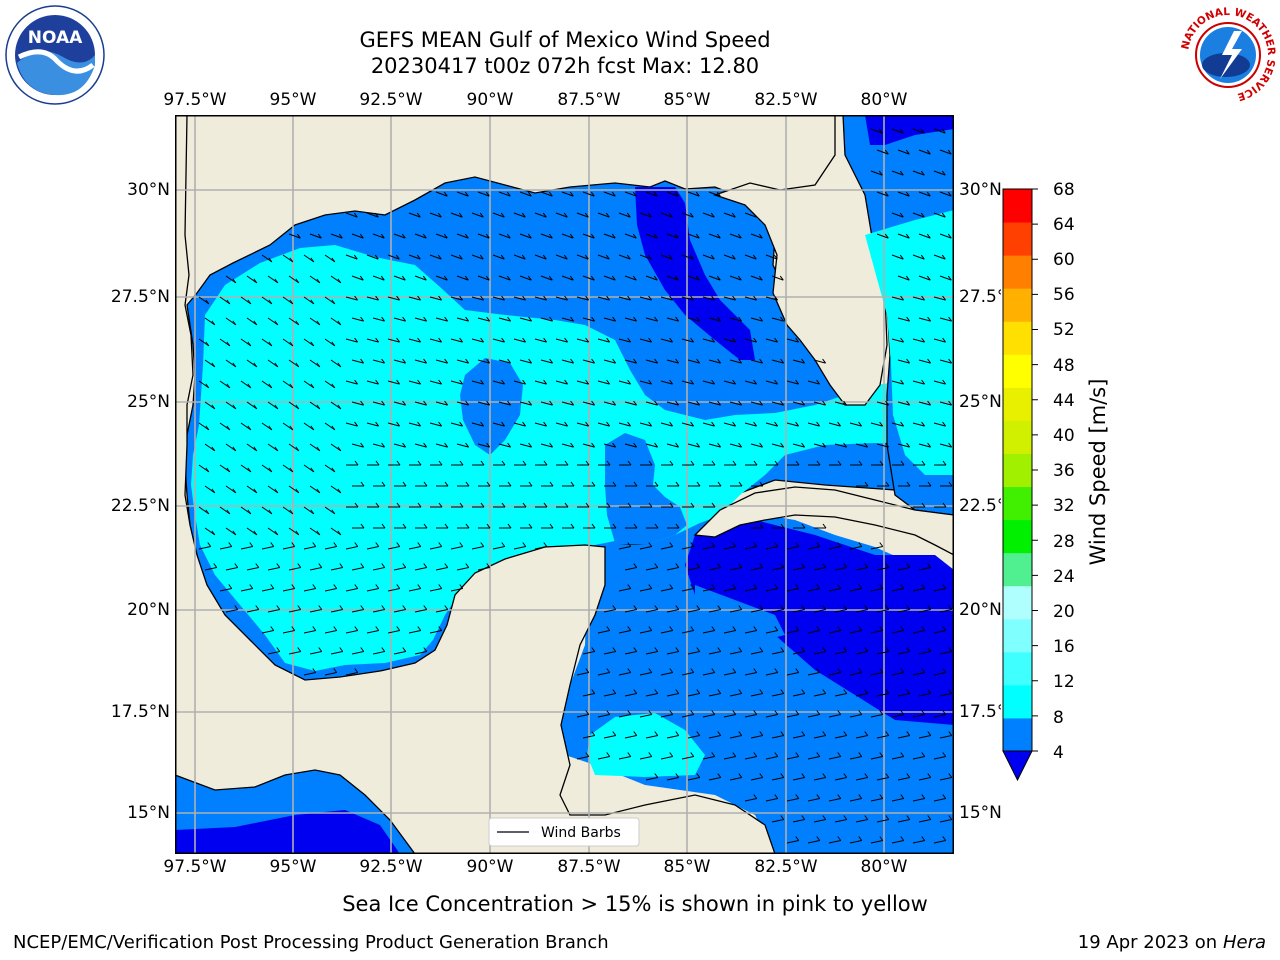 This screenshot has height=960, width=1280. I want to click on colorbar-bands, so click(1017, 470).